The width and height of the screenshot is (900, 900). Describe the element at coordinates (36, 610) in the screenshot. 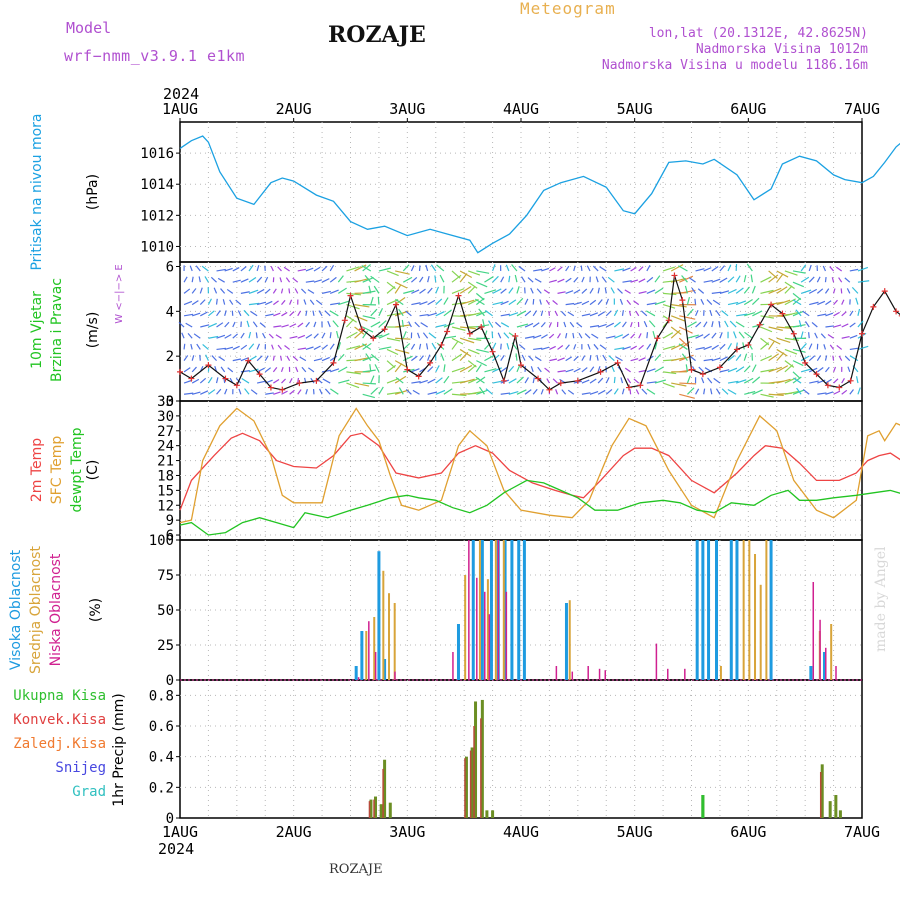

I see `mid-cloud-side-label: Srednja Oblacnost` at that location.